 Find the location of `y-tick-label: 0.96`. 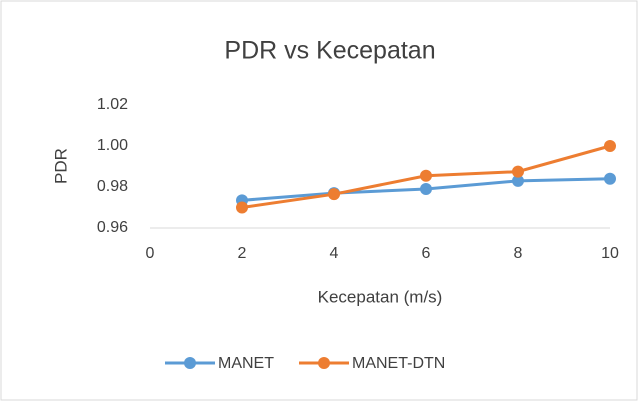

y-tick-label: 0.96 is located at coordinates (112, 227).